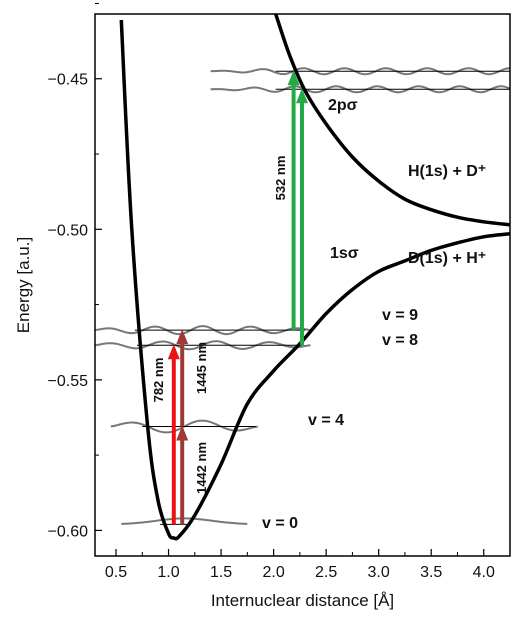 The image size is (525, 625). Describe the element at coordinates (280, 523) in the screenshot. I see `vibrational-label: v = 0` at that location.